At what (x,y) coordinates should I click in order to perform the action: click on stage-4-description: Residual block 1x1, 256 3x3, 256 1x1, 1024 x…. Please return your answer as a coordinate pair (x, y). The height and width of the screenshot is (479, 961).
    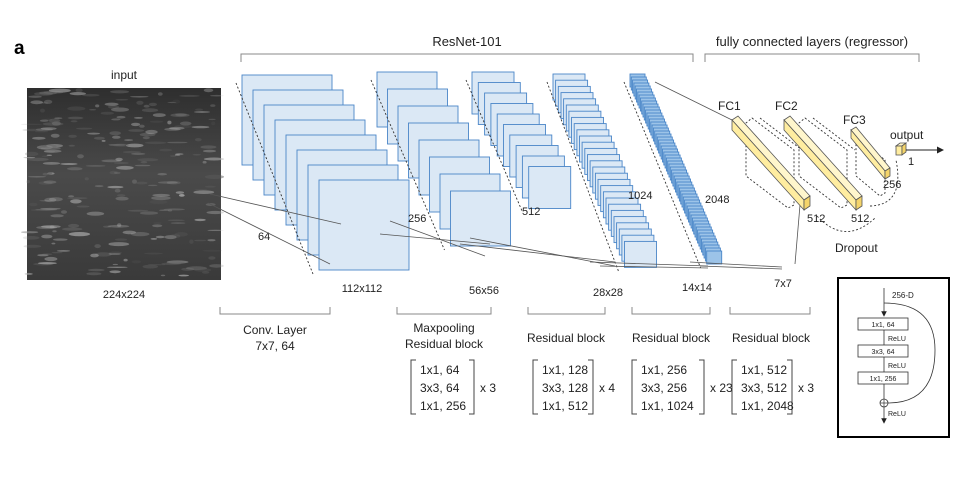
    Looking at the image, I should click on (682, 361).